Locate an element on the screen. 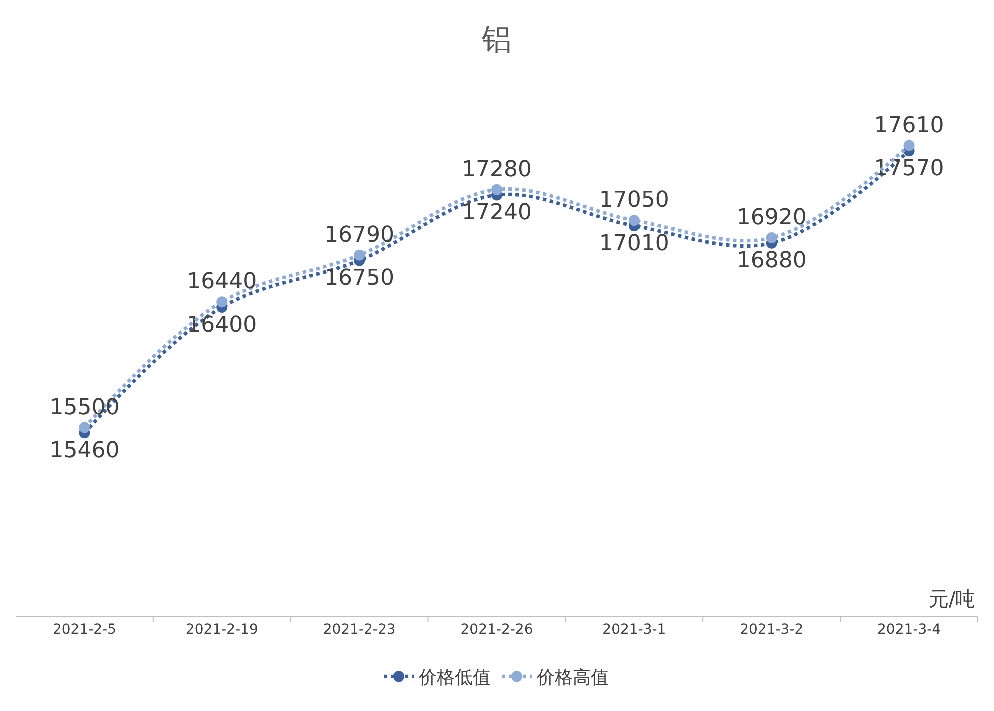  legend-label: 价格高值 is located at coordinates (572, 678).